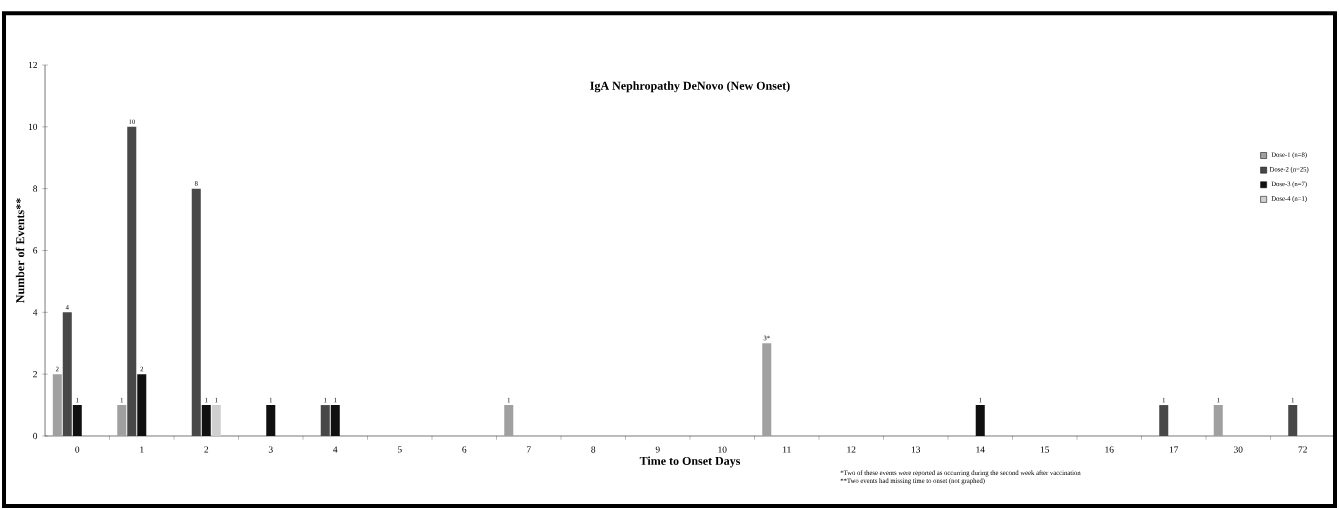 Image resolution: width=1339 pixels, height=510 pixels. What do you see at coordinates (787, 449) in the screenshot?
I see `x-tick-label: 11` at bounding box center [787, 449].